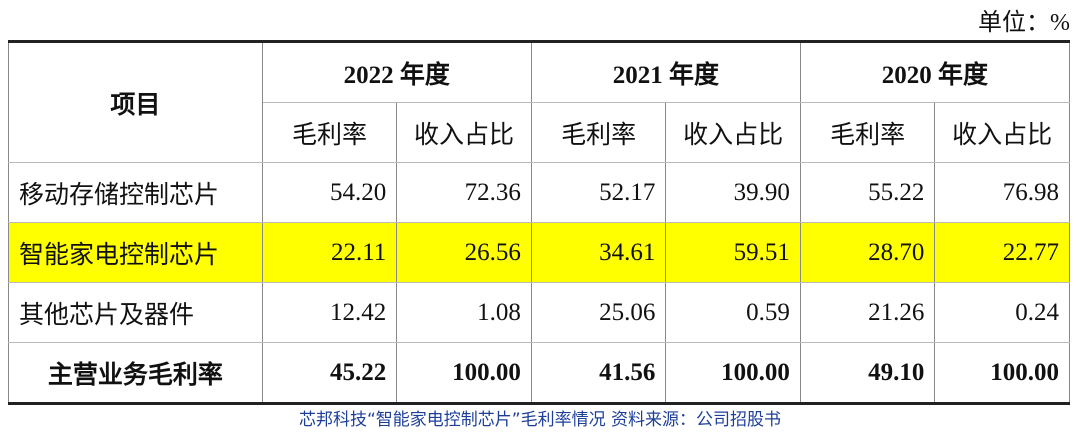 Image resolution: width=1080 pixels, height=433 pixels. What do you see at coordinates (464, 252) in the screenshot?
I see `cell-value: 26.56` at bounding box center [464, 252].